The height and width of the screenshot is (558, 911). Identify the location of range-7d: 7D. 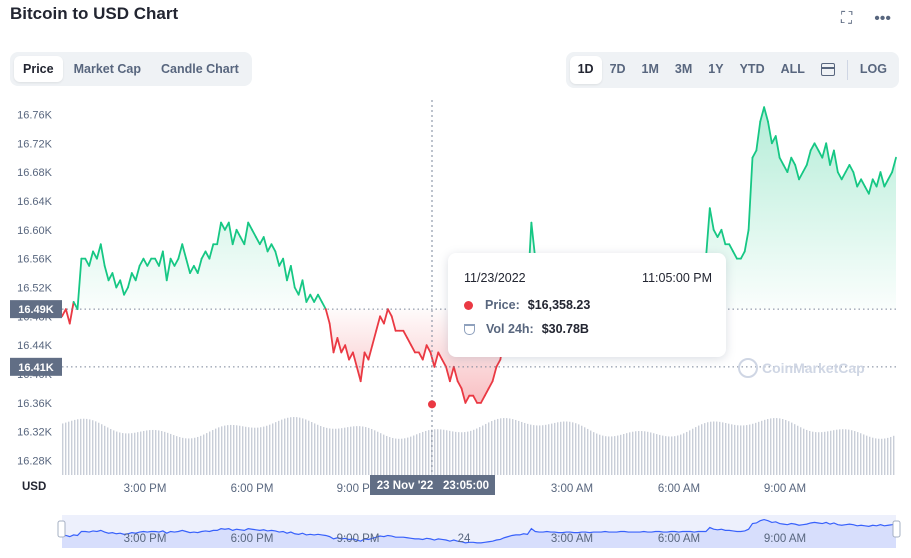
(617, 69).